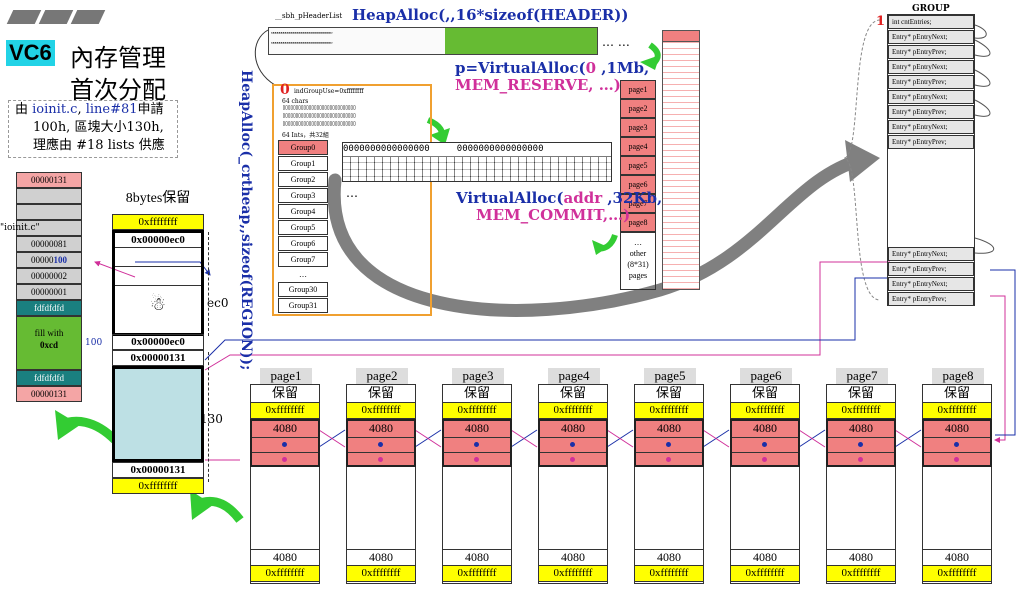  What do you see at coordinates (218, 303) in the screenshot?
I see `ec0-label: ec0` at bounding box center [218, 303].